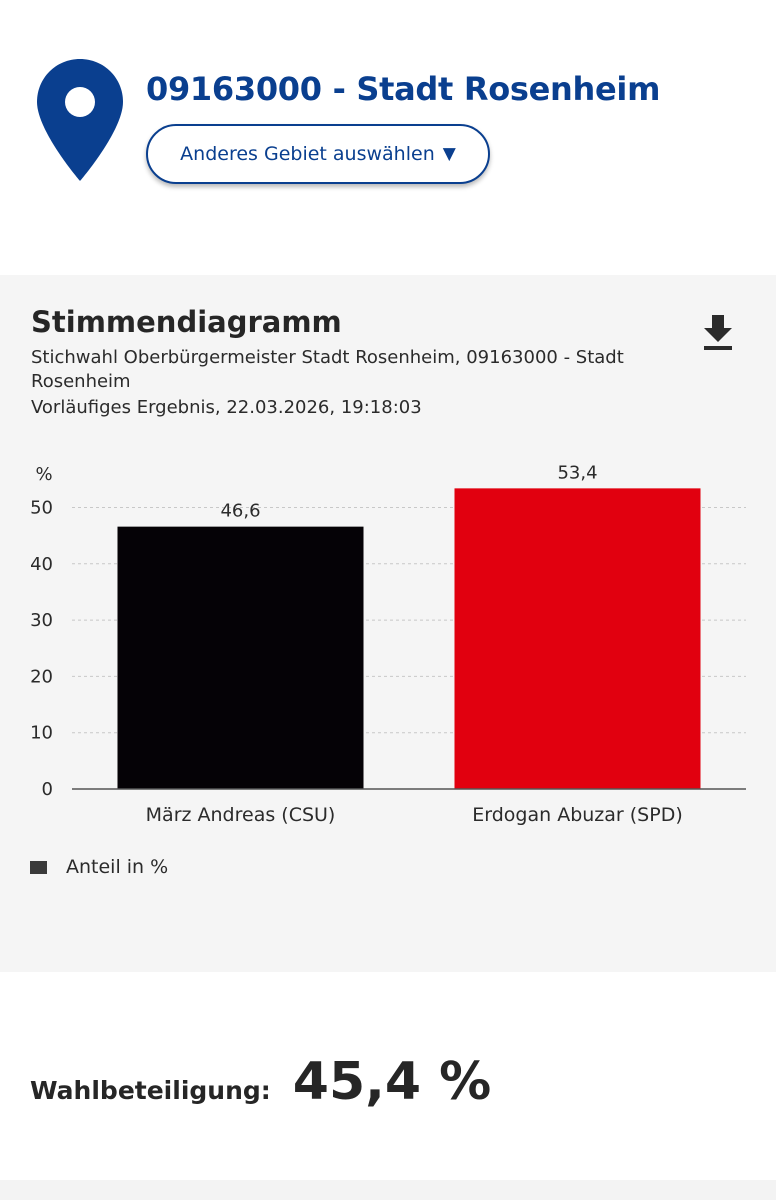  I want to click on legend-swatch, so click(38, 867).